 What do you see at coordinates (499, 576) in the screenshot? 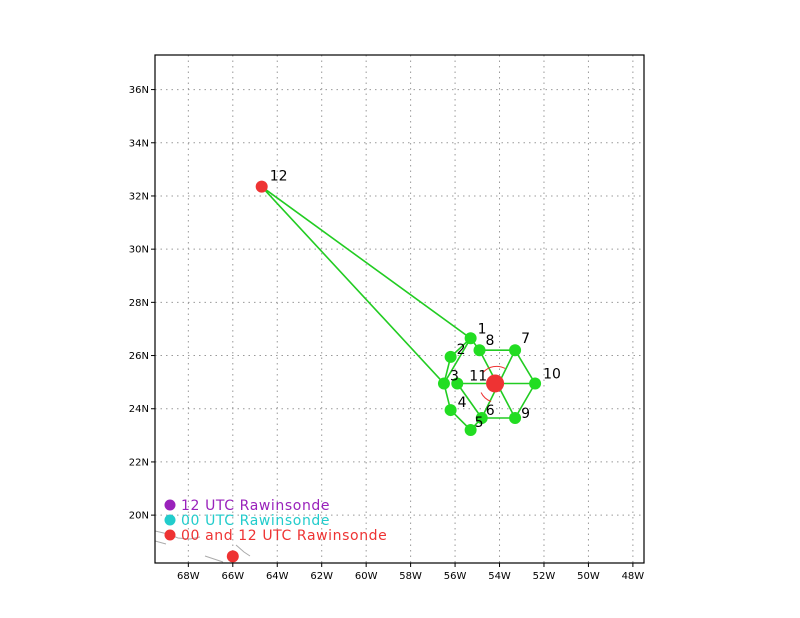
I see `lon-tick-label: 54W` at bounding box center [499, 576].